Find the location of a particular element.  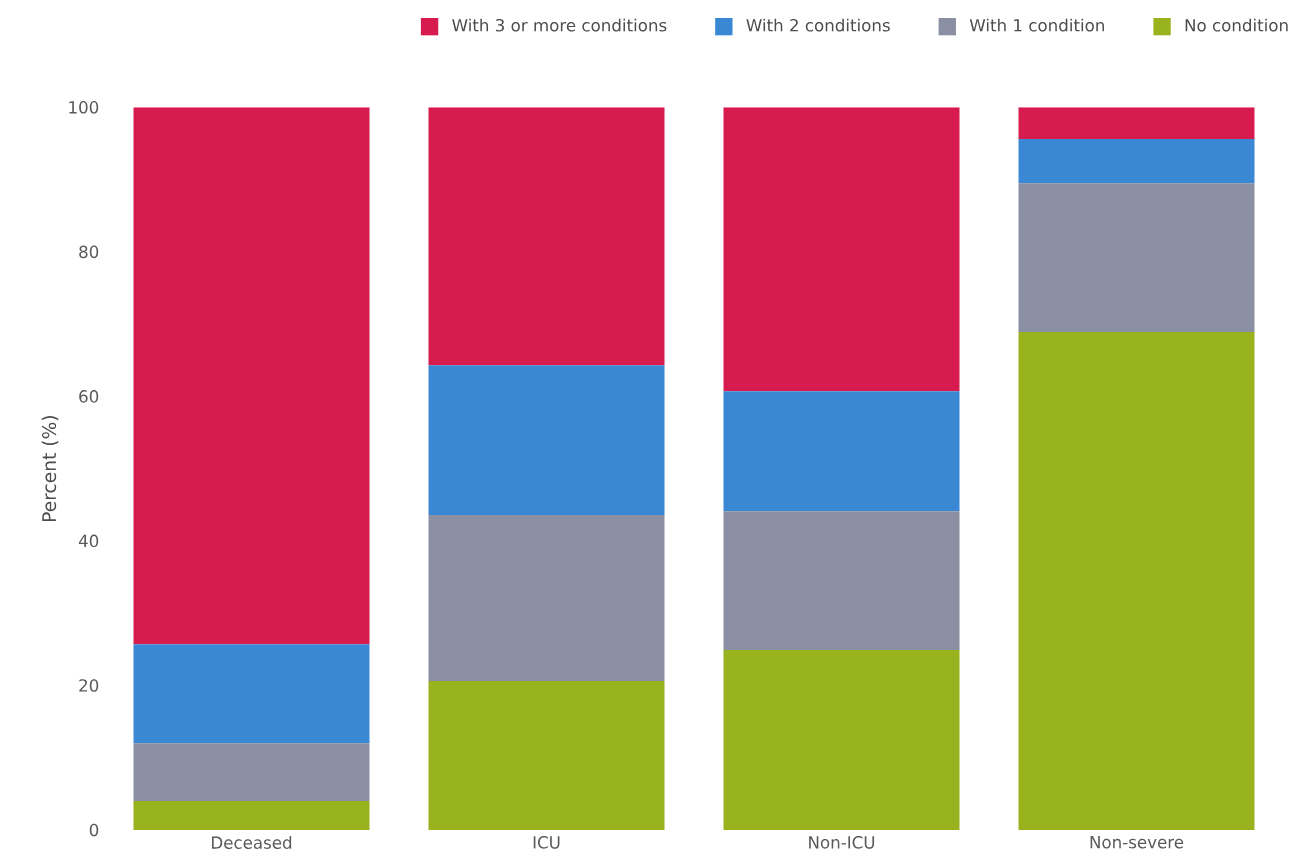

legend-label: With 2 conditions is located at coordinates (818, 25).